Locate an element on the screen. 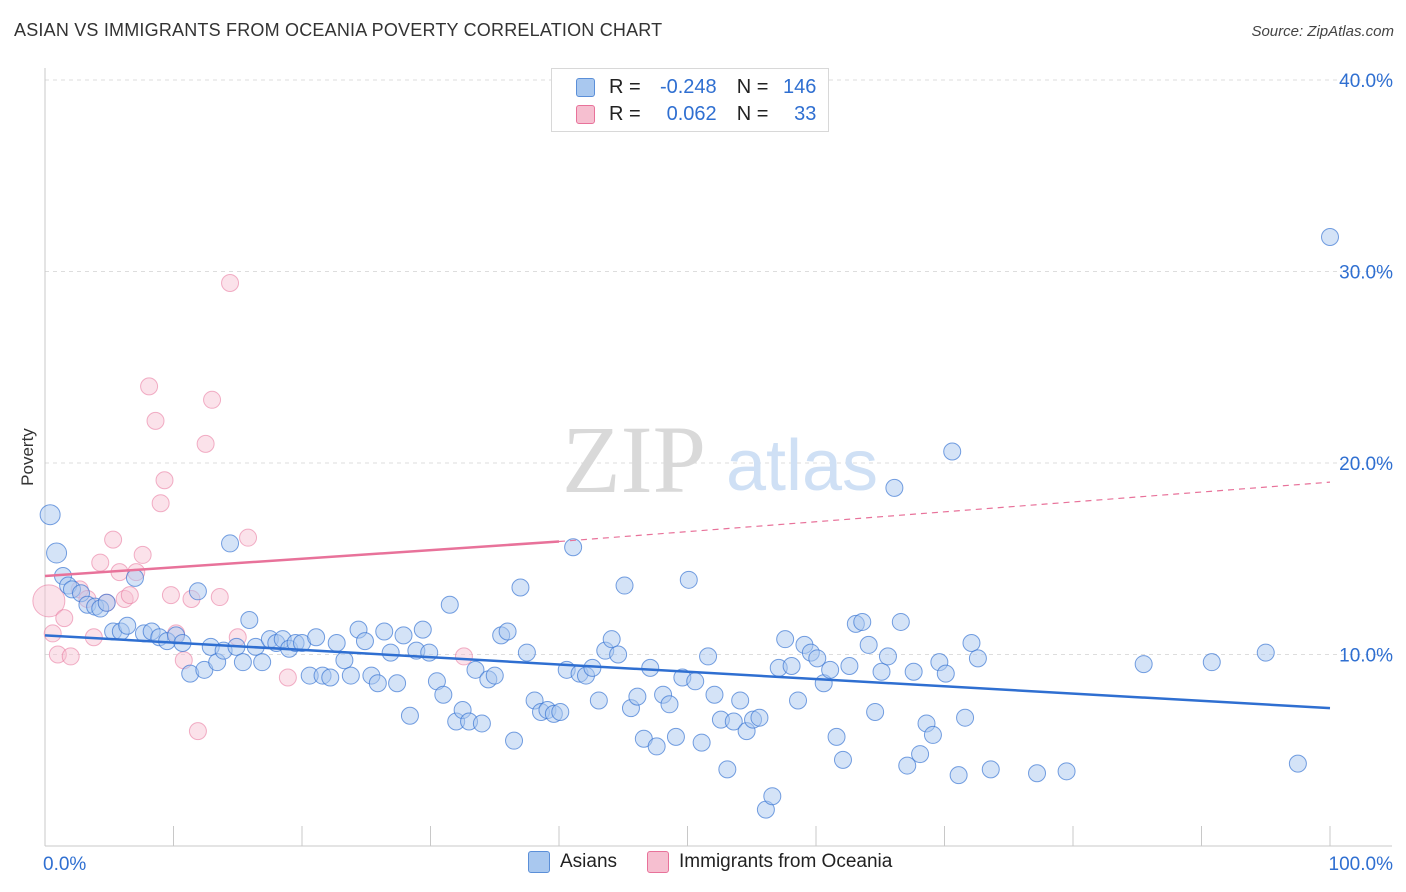 The width and height of the screenshot is (1406, 892). oceania-trend-extension is located at coordinates (944, 512).